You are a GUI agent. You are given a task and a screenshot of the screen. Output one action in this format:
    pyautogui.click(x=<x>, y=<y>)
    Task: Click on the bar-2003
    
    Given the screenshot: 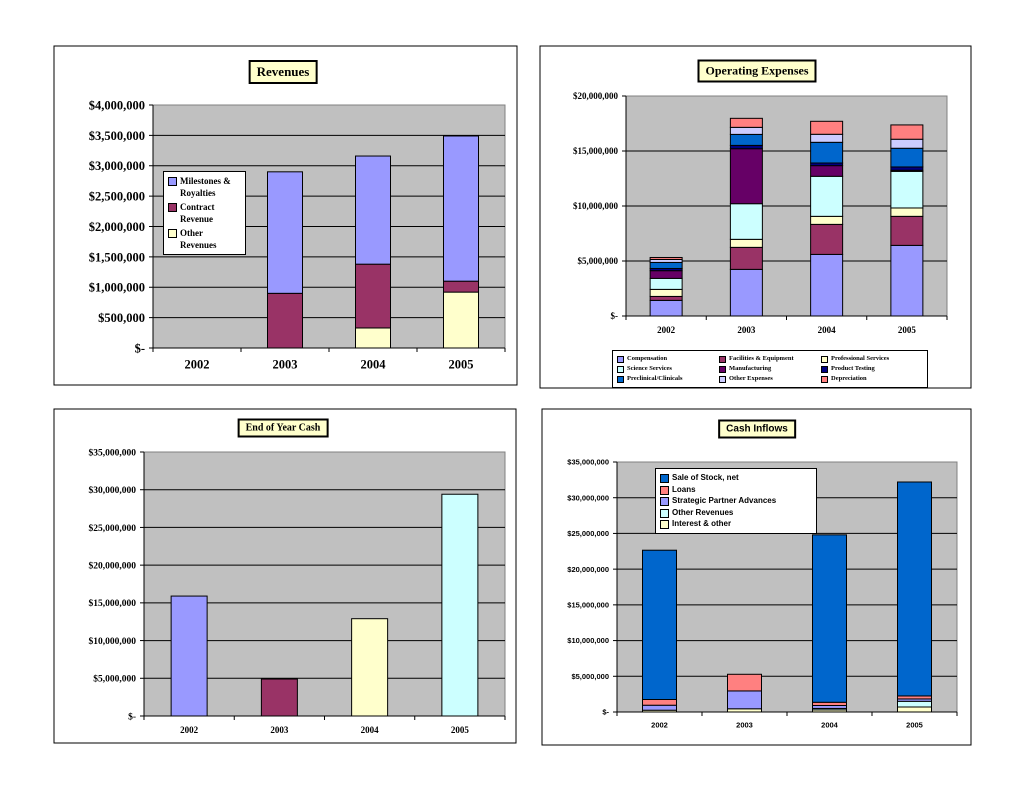 What is the action you would take?
    pyautogui.click(x=279, y=697)
    